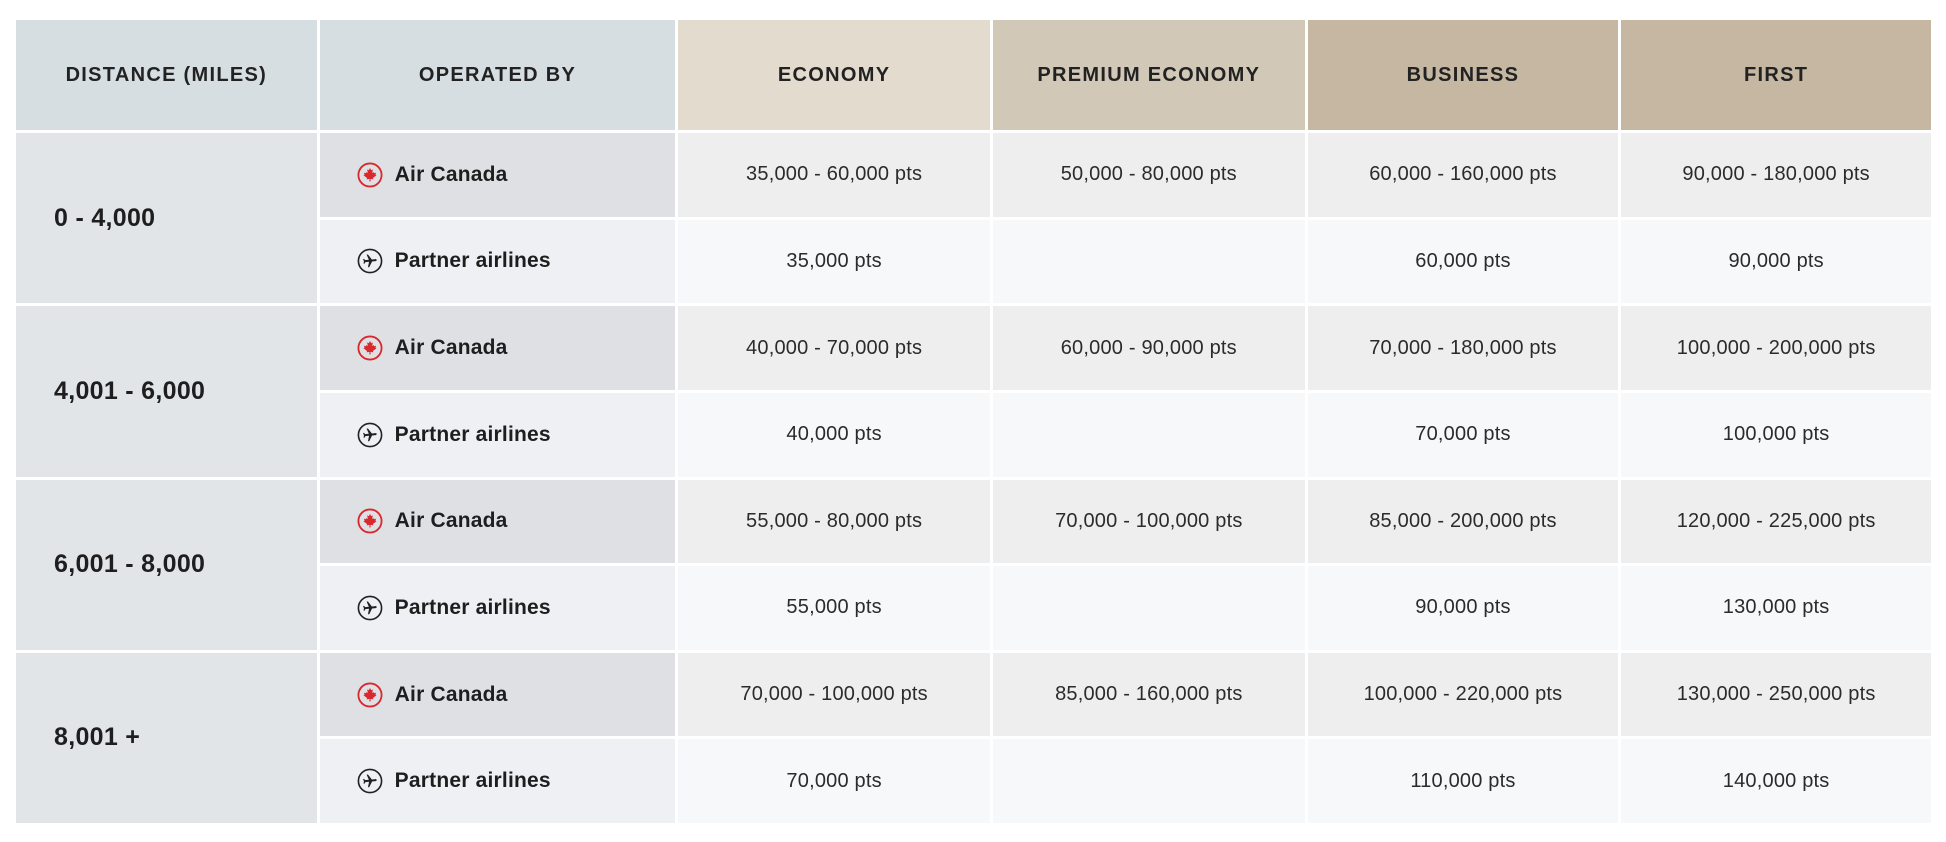 The width and height of the screenshot is (1946, 842). What do you see at coordinates (1463, 781) in the screenshot?
I see `business-points-cell: 110,000 pts` at bounding box center [1463, 781].